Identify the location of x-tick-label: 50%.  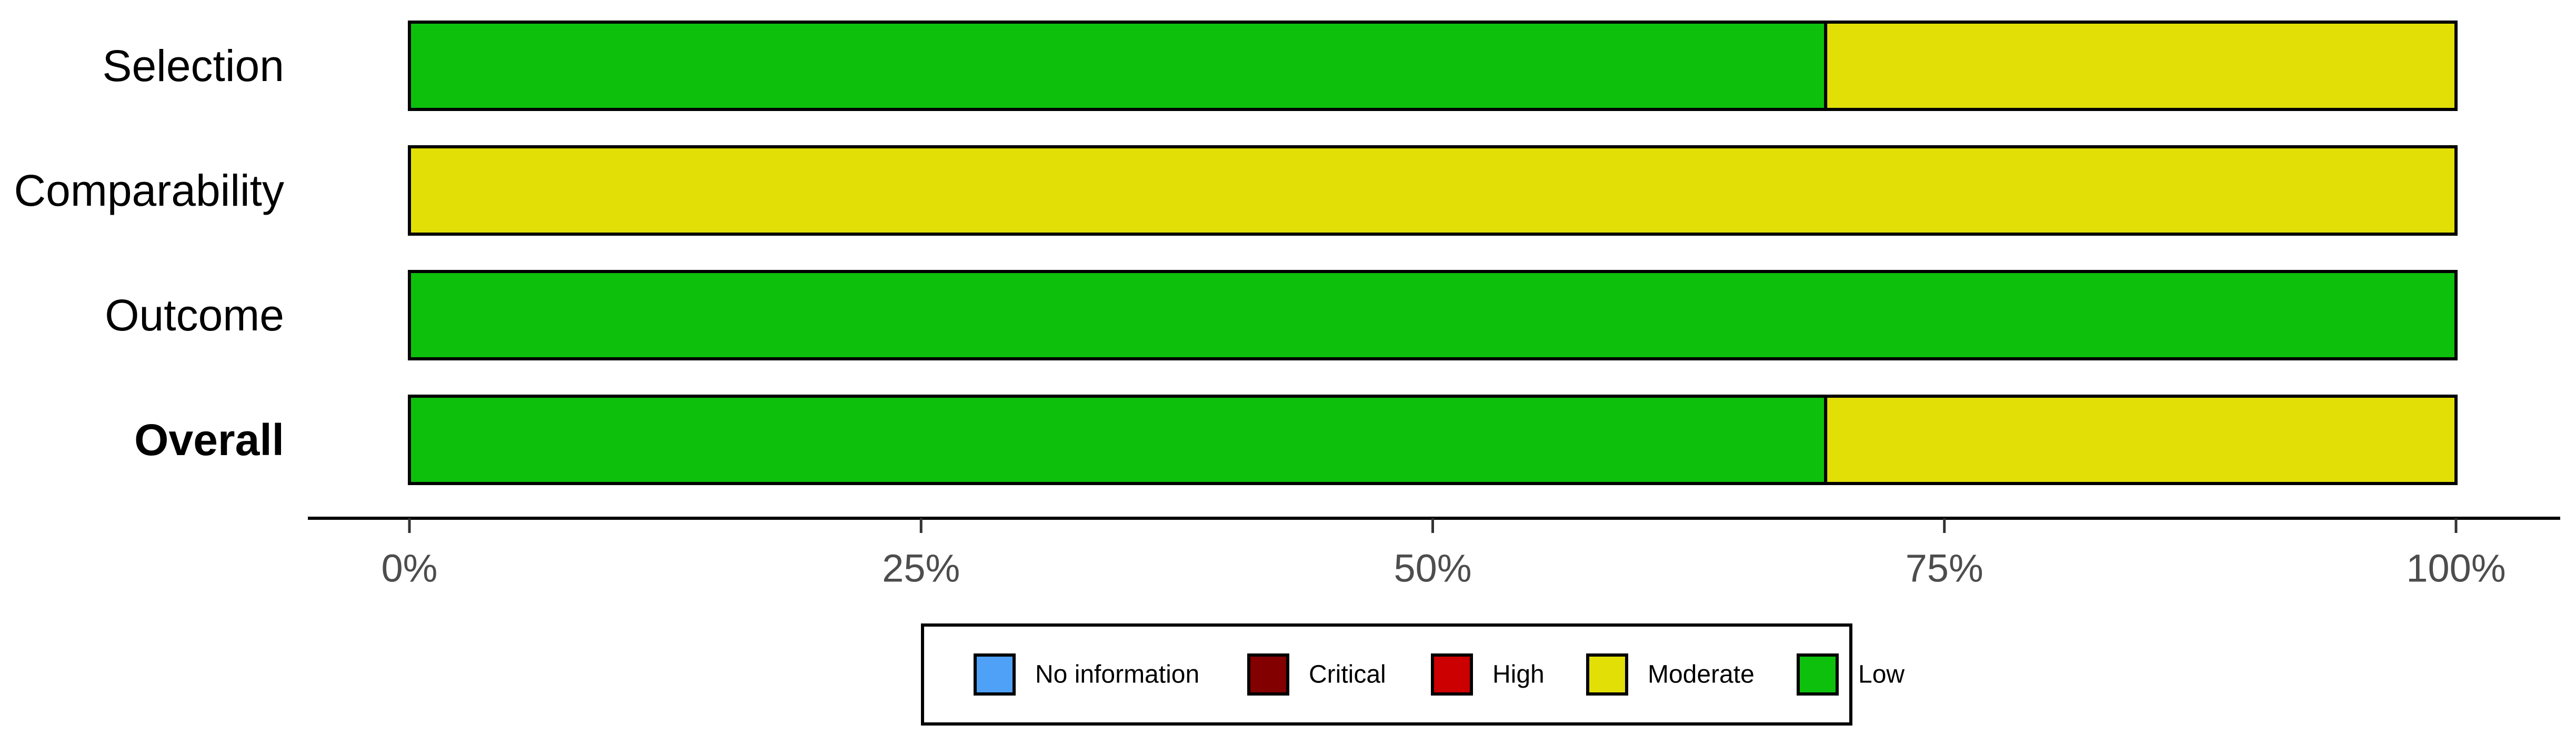
(1432, 568).